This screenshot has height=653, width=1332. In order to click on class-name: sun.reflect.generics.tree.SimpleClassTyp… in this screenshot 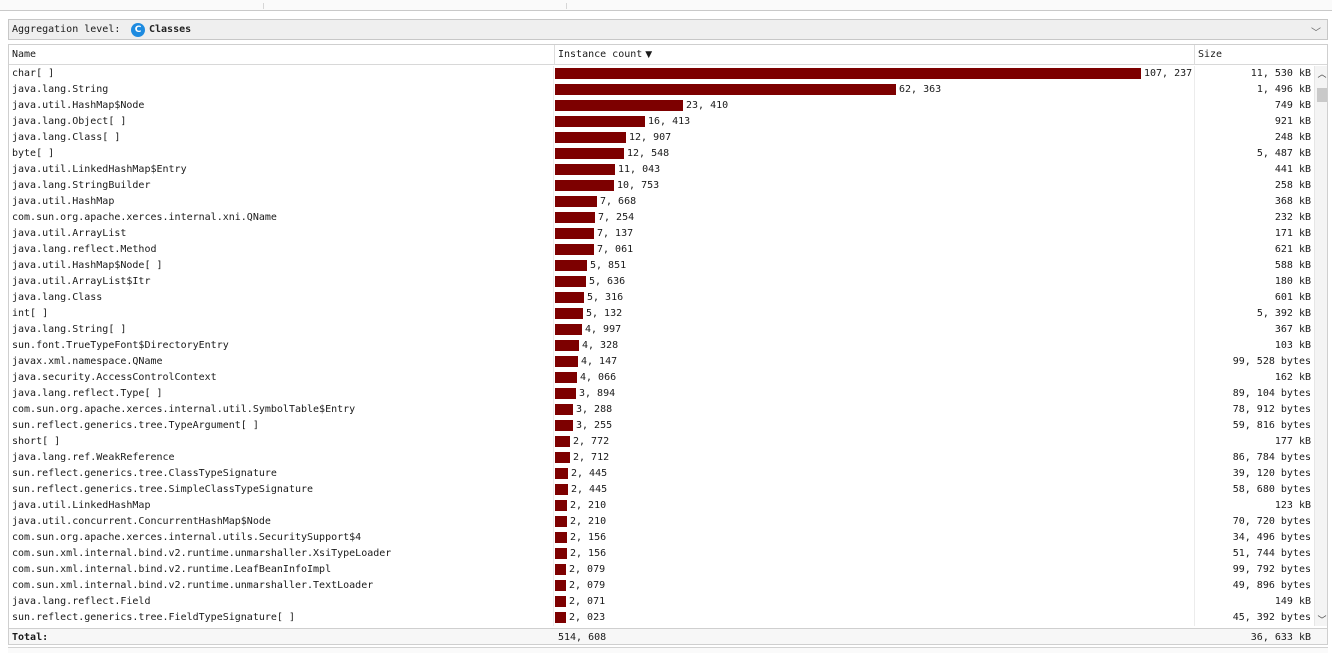, I will do `click(281, 490)`.